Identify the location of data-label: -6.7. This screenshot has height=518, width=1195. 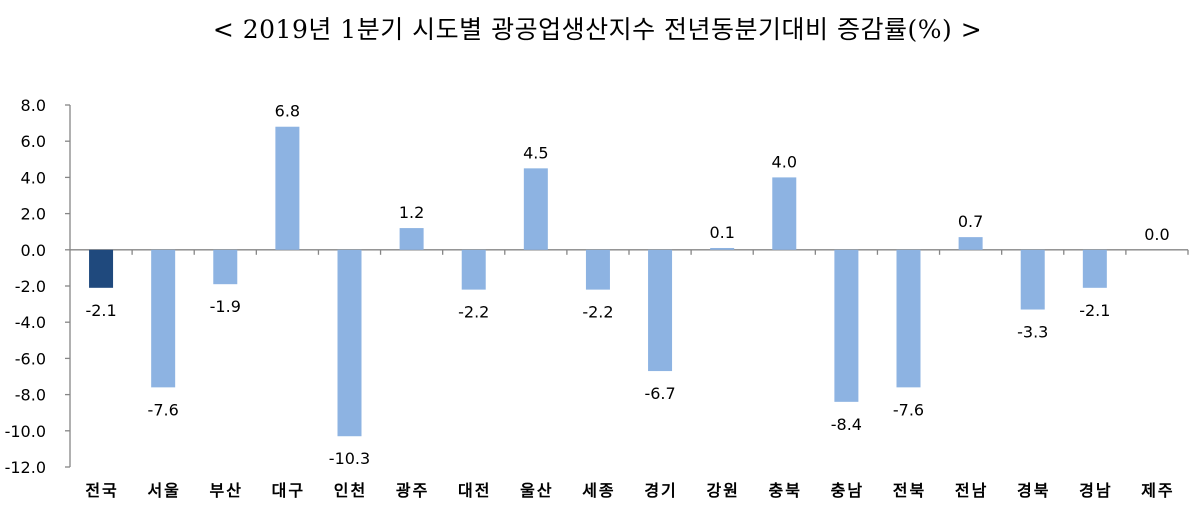
(659, 393).